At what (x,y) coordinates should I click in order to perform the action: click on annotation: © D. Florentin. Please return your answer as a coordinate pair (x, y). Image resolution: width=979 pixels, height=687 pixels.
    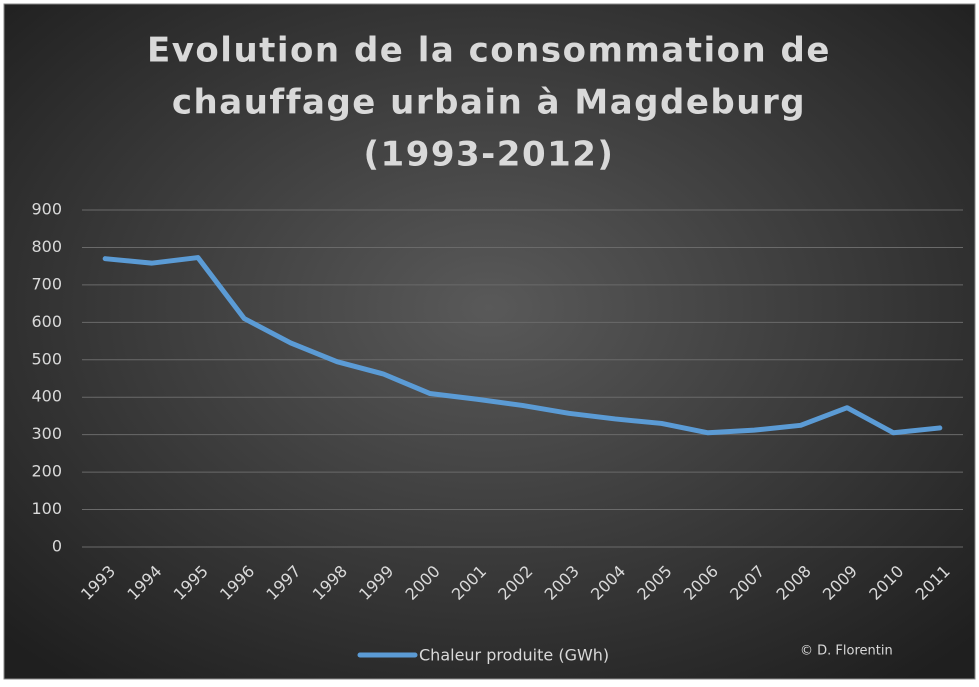
    Looking at the image, I should click on (846, 651).